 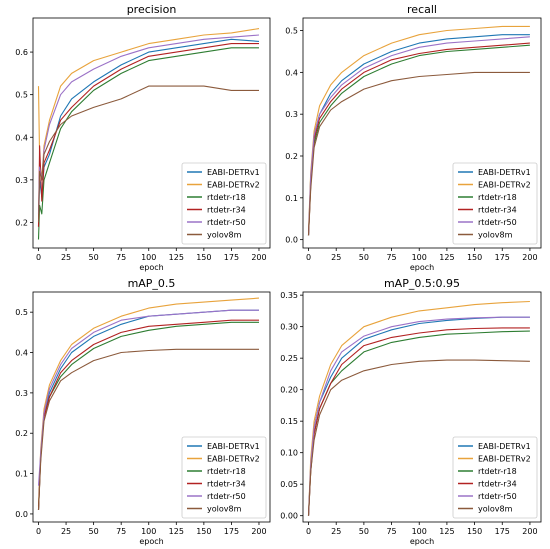 I want to click on x-tick-label: 100, so click(x=148, y=257).